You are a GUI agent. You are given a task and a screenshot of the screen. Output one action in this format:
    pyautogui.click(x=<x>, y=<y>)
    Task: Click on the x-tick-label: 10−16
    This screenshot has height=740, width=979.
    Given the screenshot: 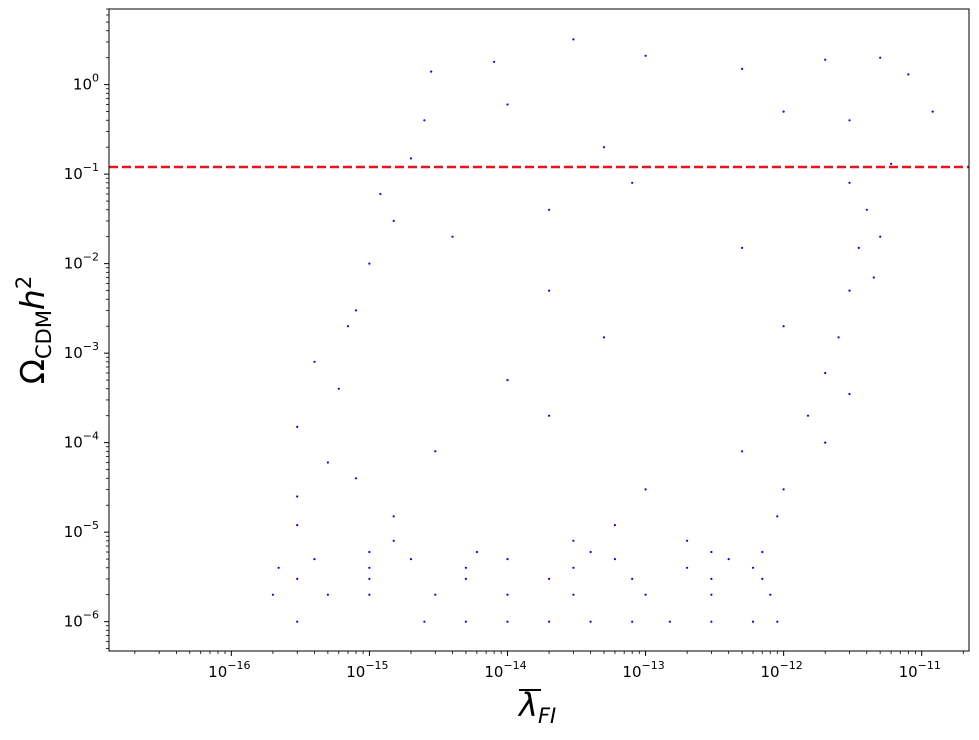 What is the action you would take?
    pyautogui.click(x=229, y=670)
    